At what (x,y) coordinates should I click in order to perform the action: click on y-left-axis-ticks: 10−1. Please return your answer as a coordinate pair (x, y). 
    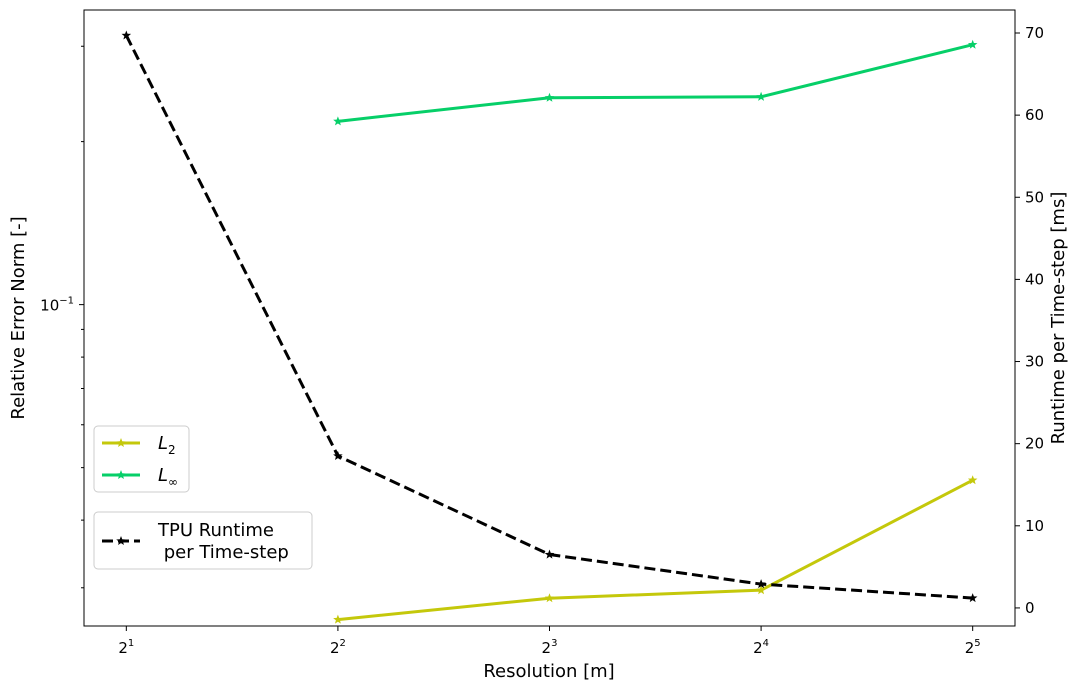
    Looking at the image, I should click on (62, 317).